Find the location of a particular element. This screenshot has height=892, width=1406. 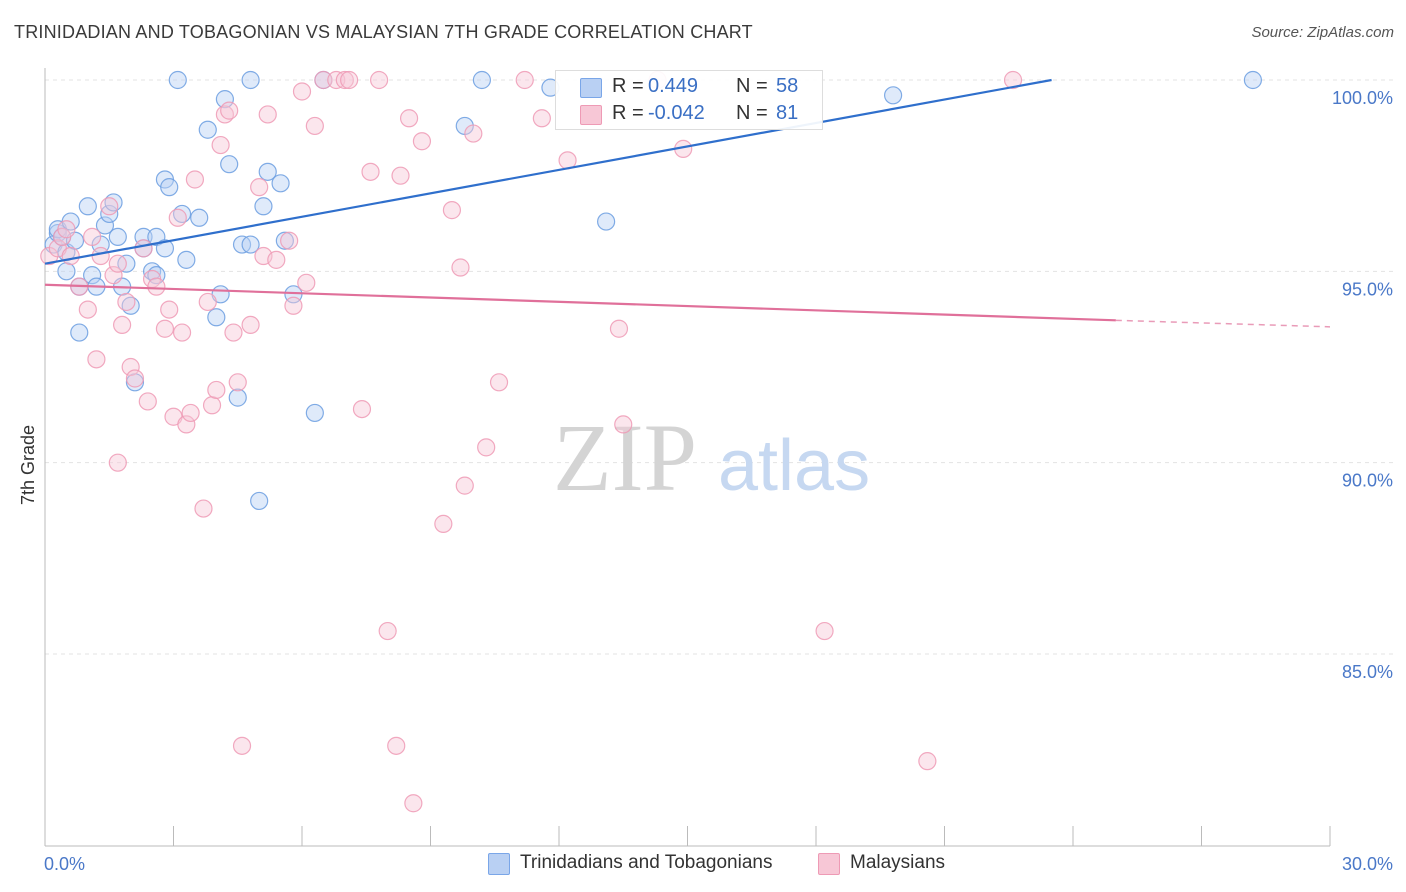

y-tick-label: 90.0% is located at coordinates (1367, 481).